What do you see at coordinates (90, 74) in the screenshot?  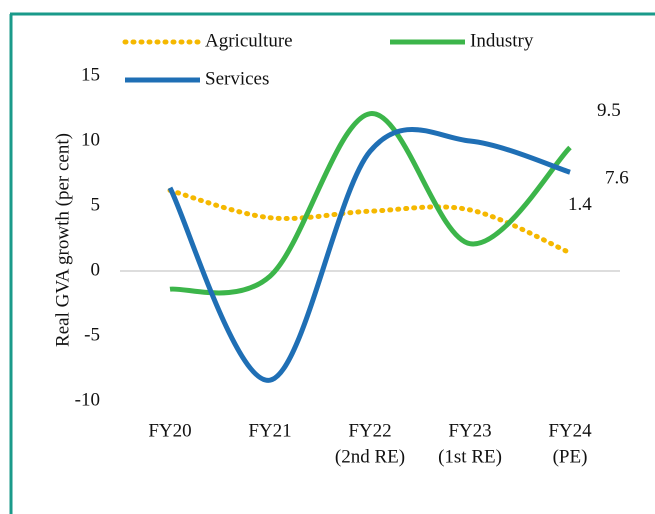 I see `y-tick-label: 15` at bounding box center [90, 74].